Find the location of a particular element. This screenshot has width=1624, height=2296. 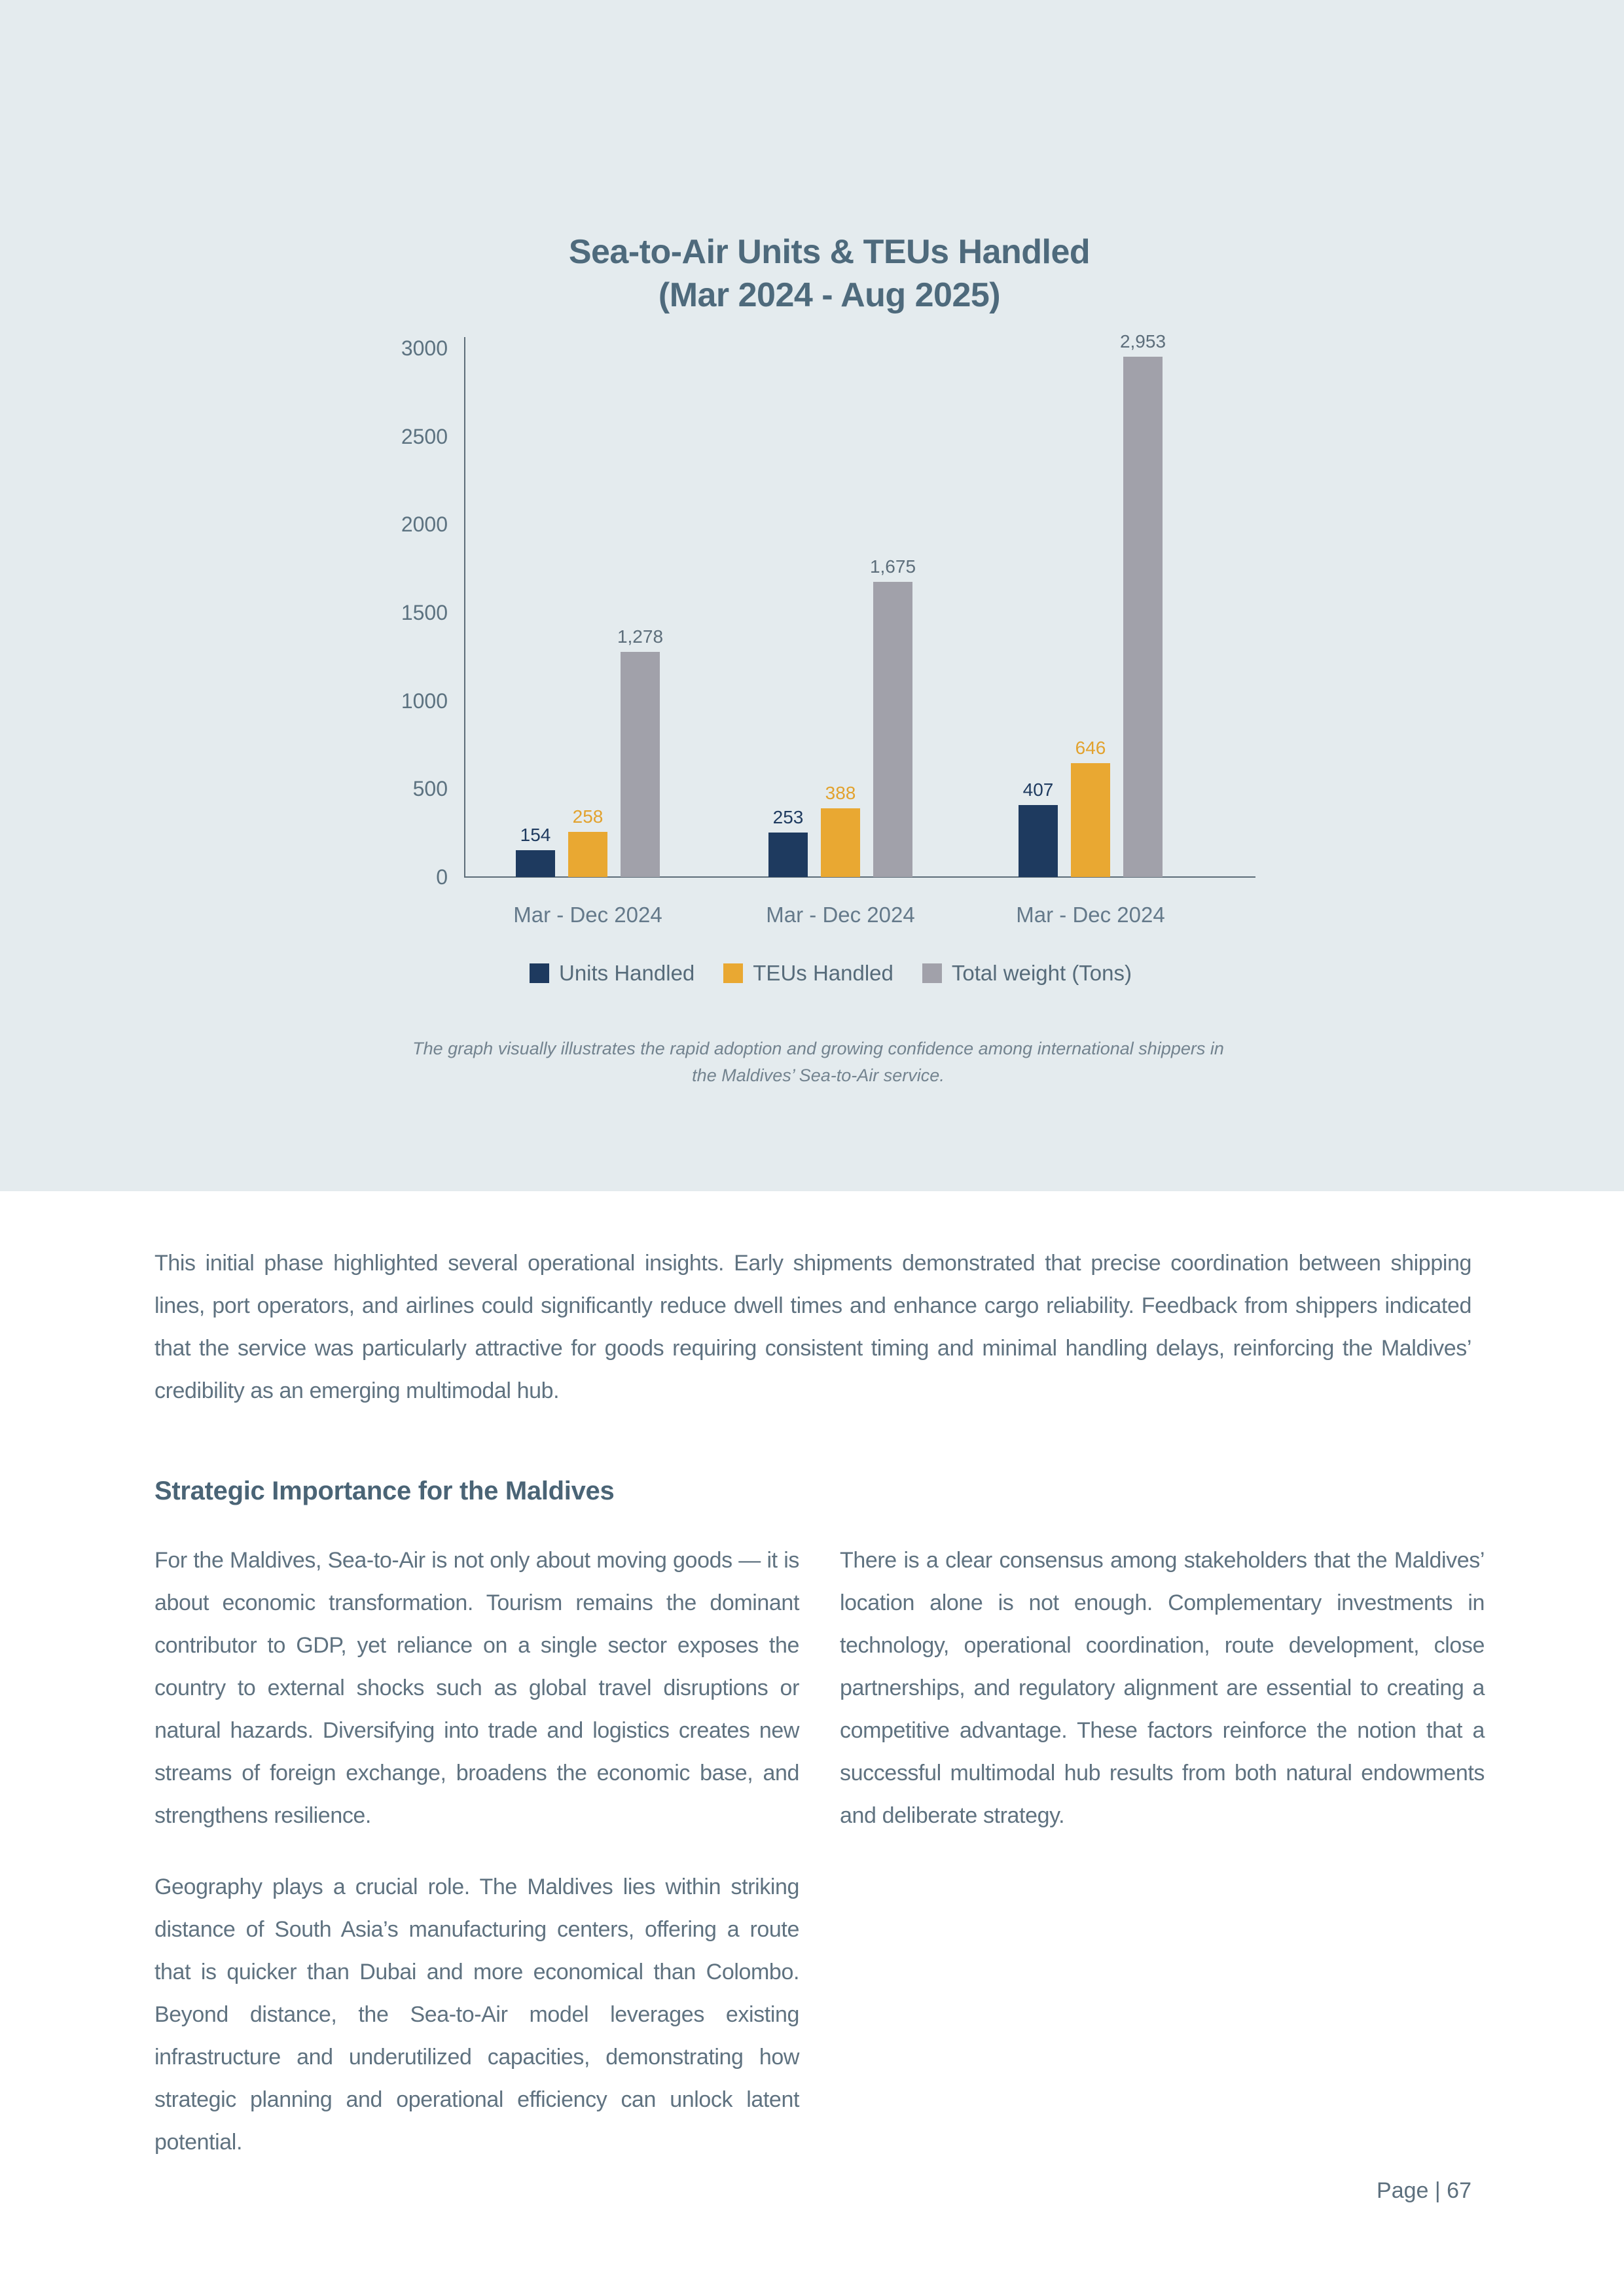

legend-label: TEUs Handled is located at coordinates (823, 973).